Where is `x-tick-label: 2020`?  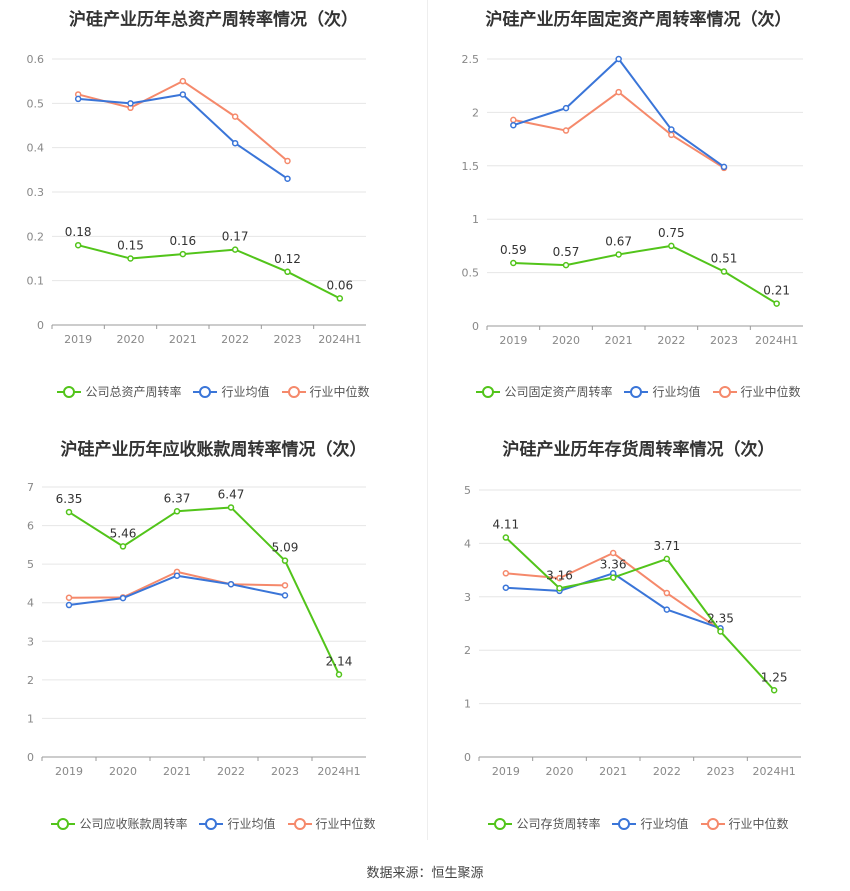 x-tick-label: 2020 is located at coordinates (131, 339).